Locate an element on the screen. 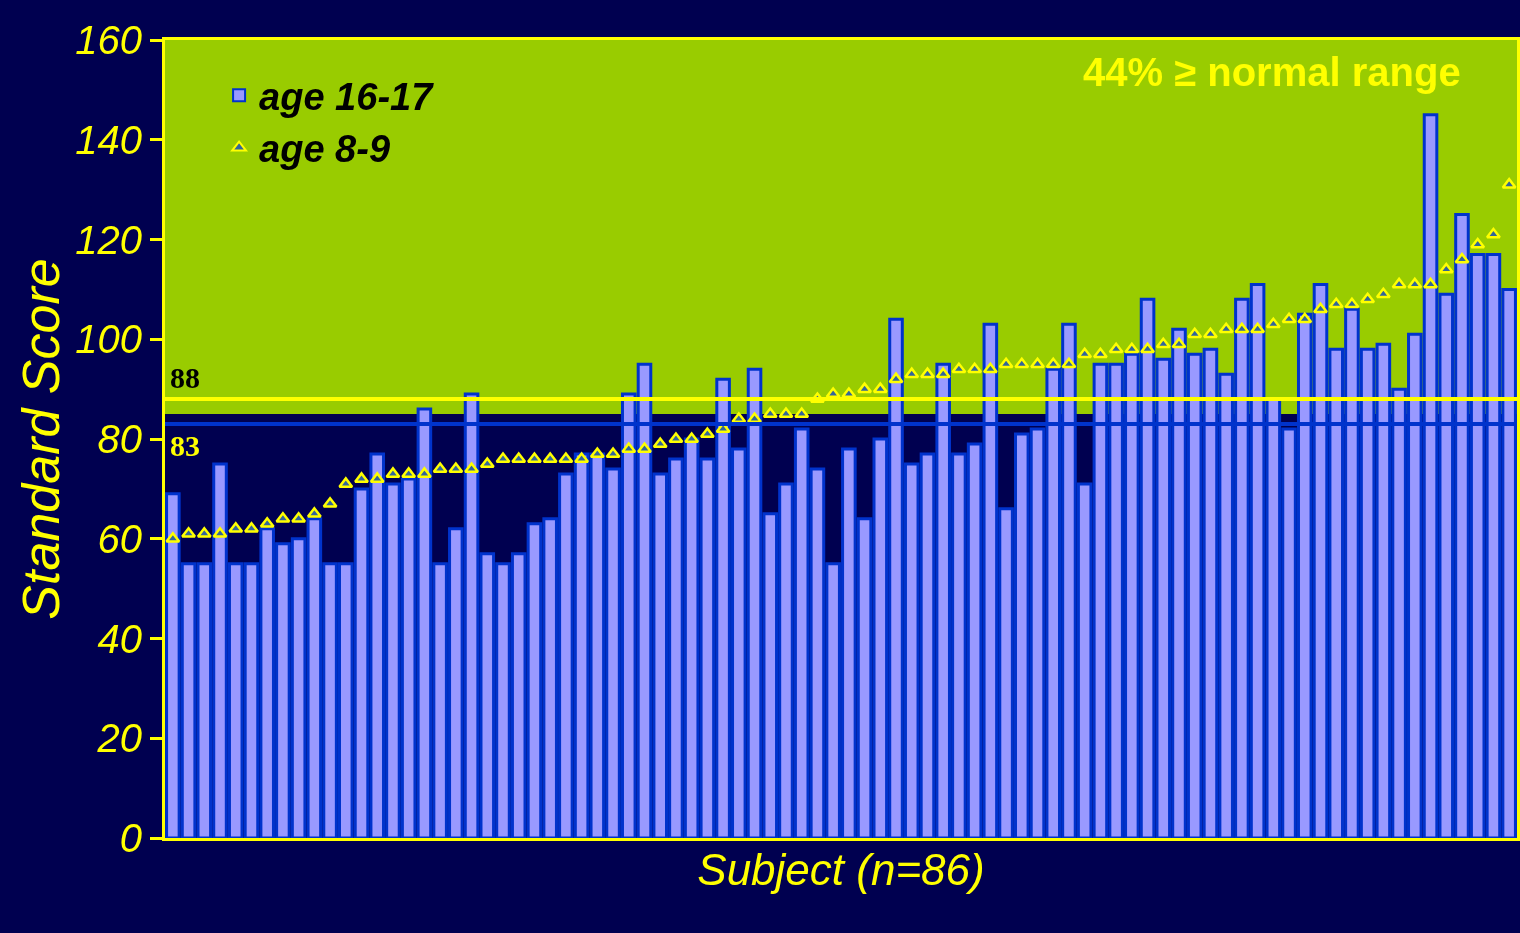  y-tick-label: 20 is located at coordinates (119, 738).